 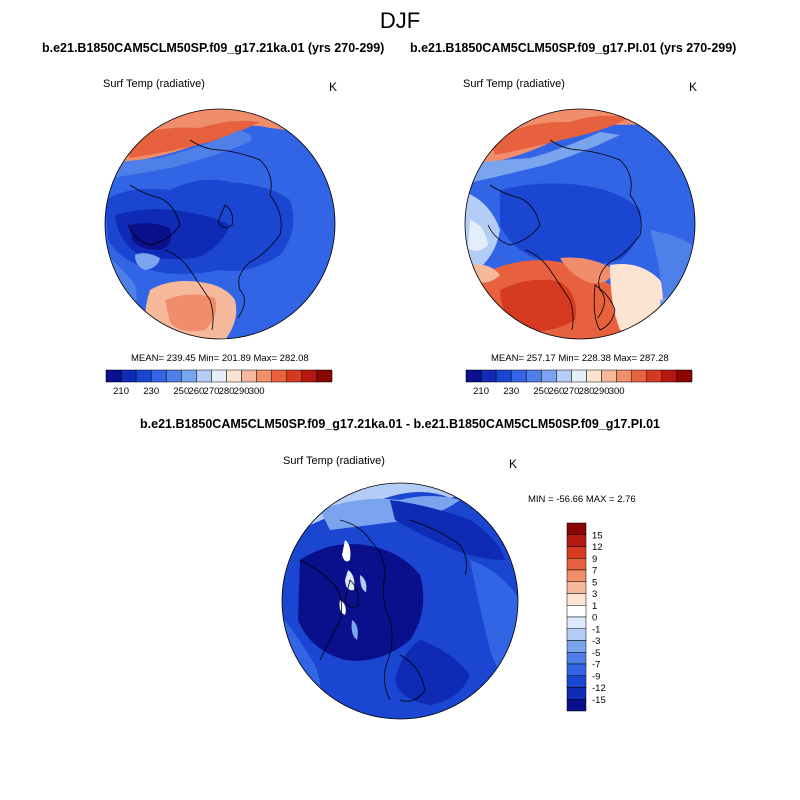 I want to click on panel1-stats: MEAN= 239.45 Min= 201.89 Max= 282.08, so click(x=220, y=358).